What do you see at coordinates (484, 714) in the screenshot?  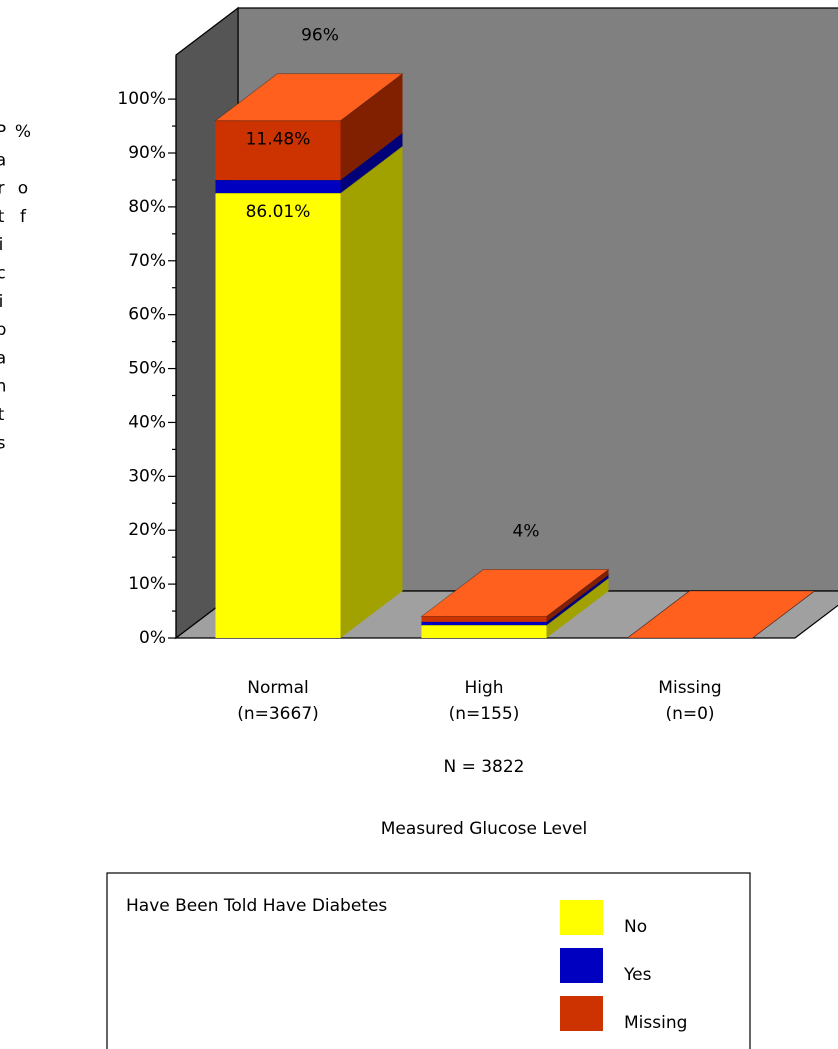 I see `x-tick-count: (n=155)` at bounding box center [484, 714].